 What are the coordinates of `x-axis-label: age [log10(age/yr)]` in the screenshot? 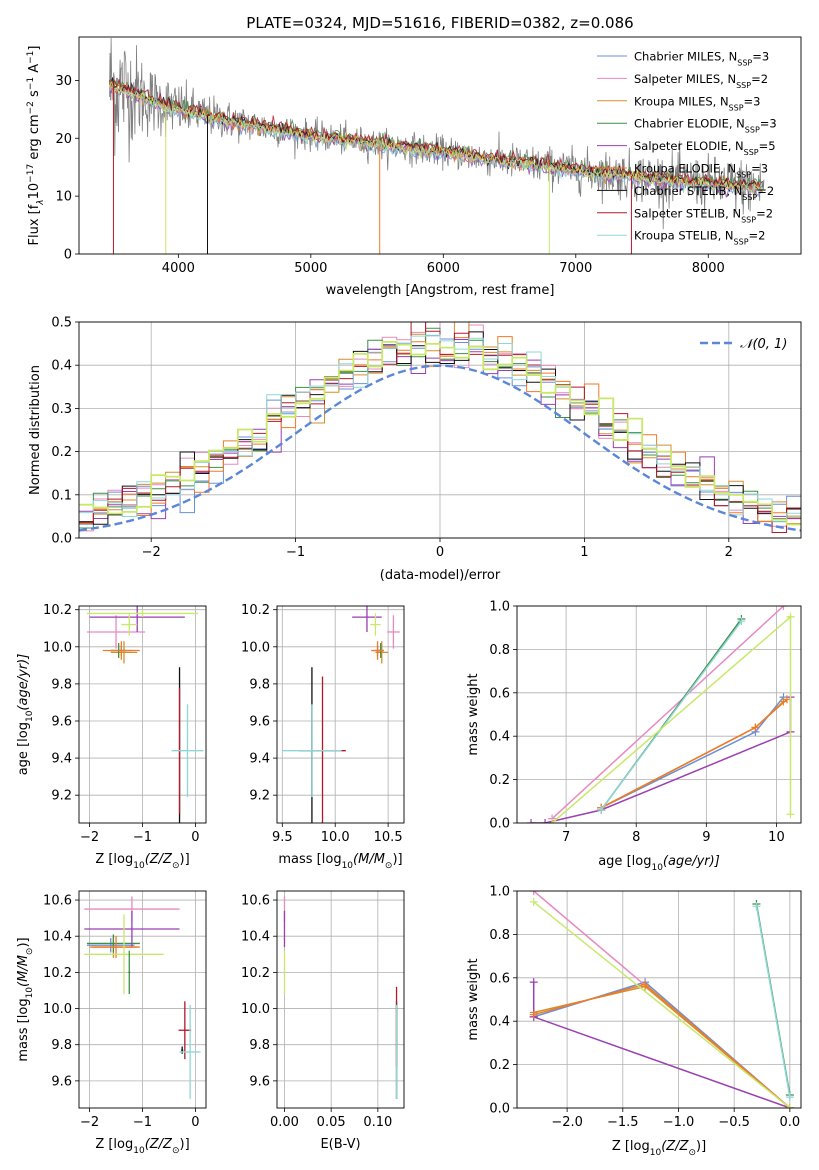 It's located at (659, 863).